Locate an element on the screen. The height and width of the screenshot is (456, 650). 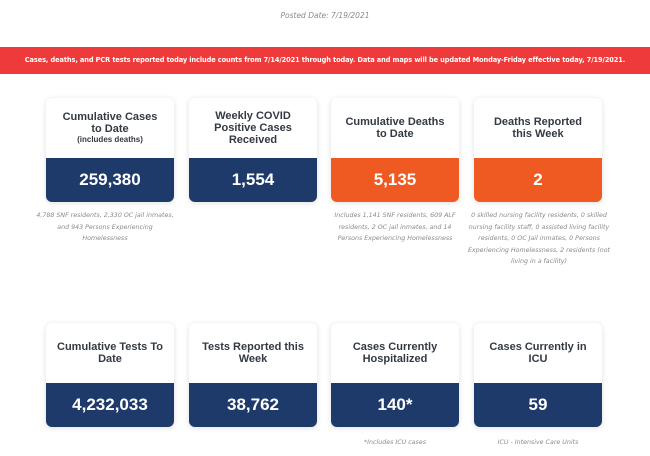
card-value: 259,380 is located at coordinates (110, 180).